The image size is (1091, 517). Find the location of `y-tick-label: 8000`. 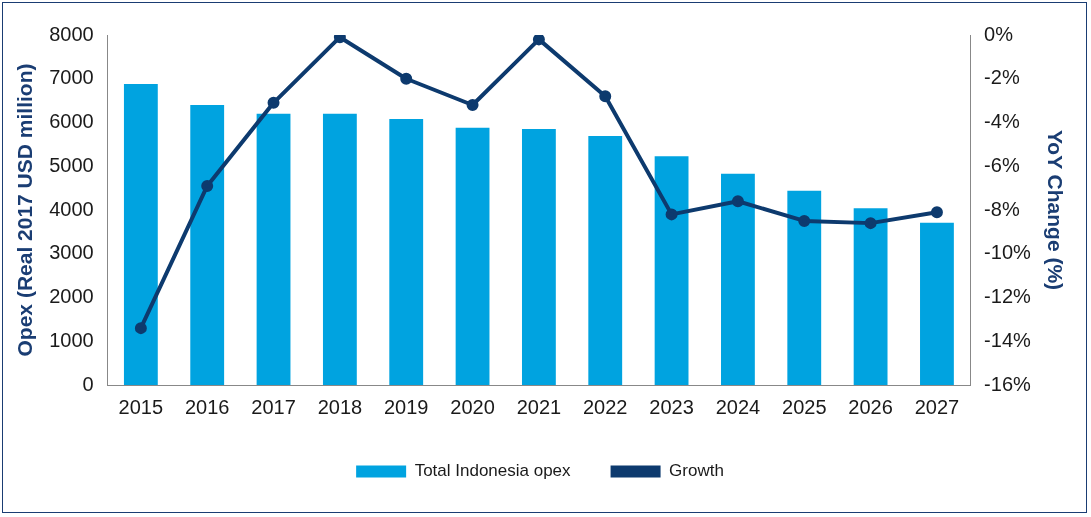

y-tick-label: 8000 is located at coordinates (71, 33).